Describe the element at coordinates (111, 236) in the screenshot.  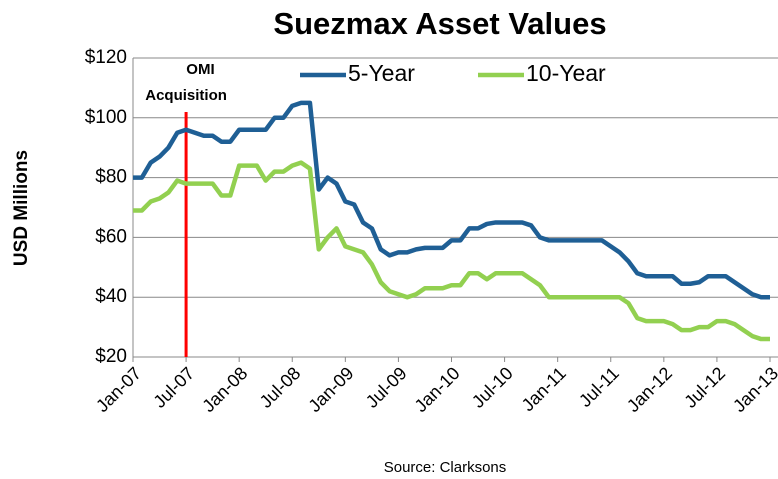
I see `y-tick-label: $60` at that location.